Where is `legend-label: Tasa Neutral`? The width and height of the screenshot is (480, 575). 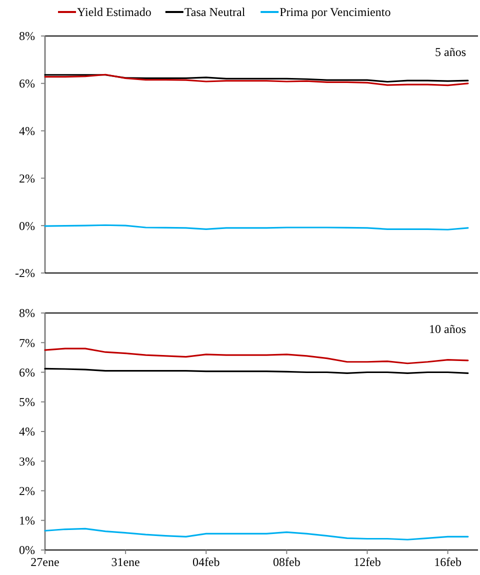 legend-label: Tasa Neutral is located at coordinates (215, 12).